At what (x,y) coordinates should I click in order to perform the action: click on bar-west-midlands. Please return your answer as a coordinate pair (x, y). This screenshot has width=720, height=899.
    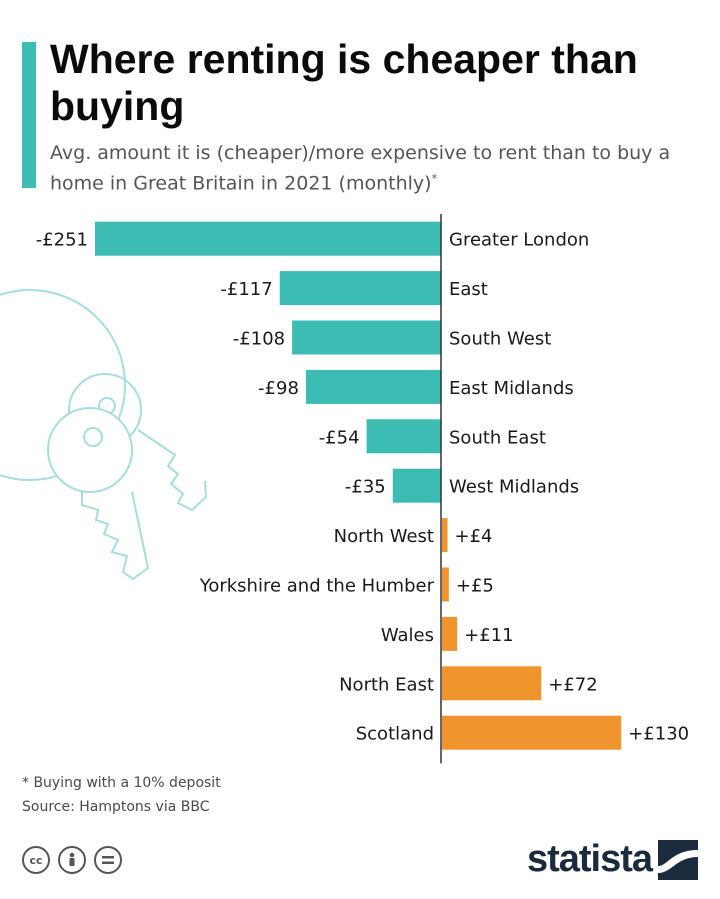
    Looking at the image, I should click on (416, 485).